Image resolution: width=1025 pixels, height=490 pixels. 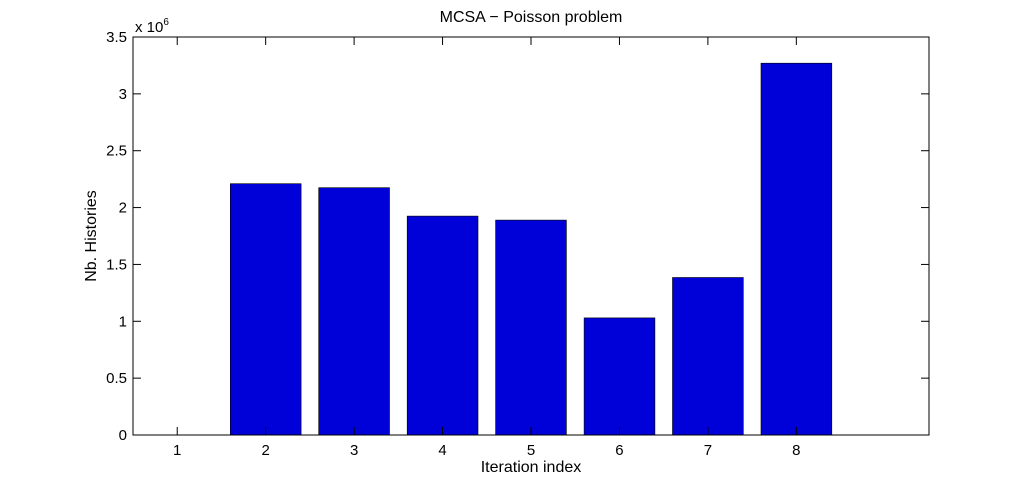 What do you see at coordinates (531, 467) in the screenshot?
I see `x-axis-title: Iteration index` at bounding box center [531, 467].